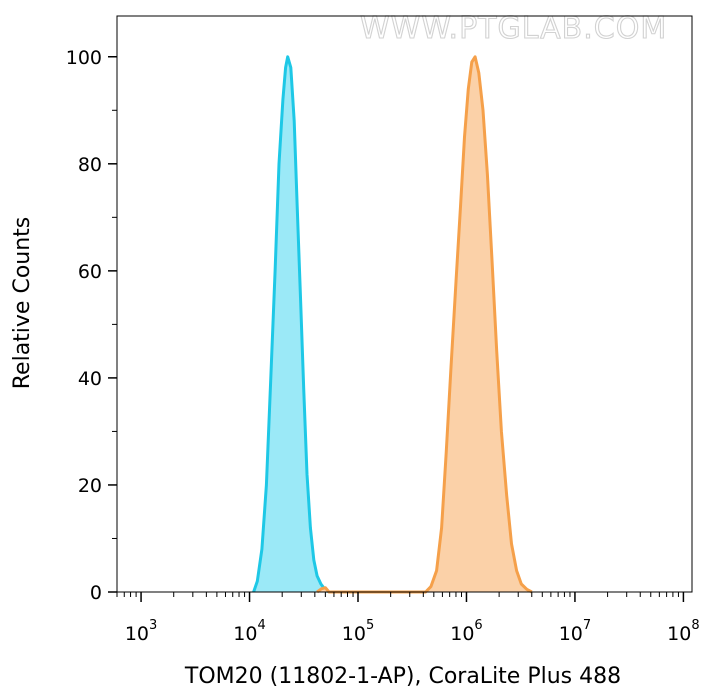 Image resolution: width=710 pixels, height=691 pixels. What do you see at coordinates (683, 631) in the screenshot?
I see `x-tick-label: 10⁸` at bounding box center [683, 631].